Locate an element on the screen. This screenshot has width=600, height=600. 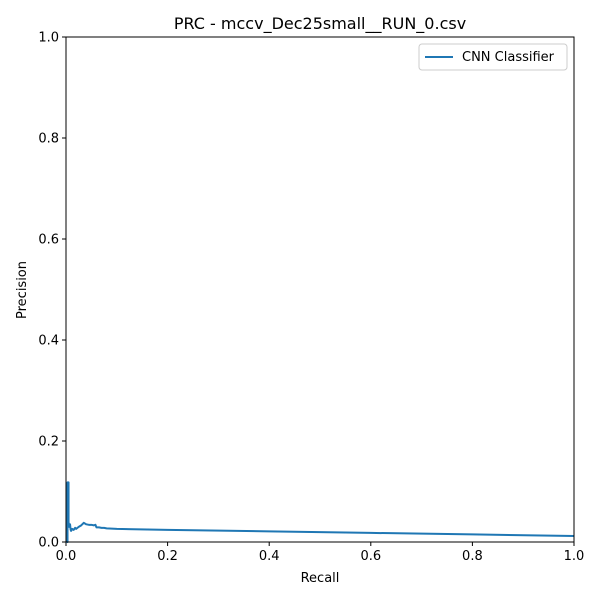
x-tick-label: 0.6 is located at coordinates (370, 556).